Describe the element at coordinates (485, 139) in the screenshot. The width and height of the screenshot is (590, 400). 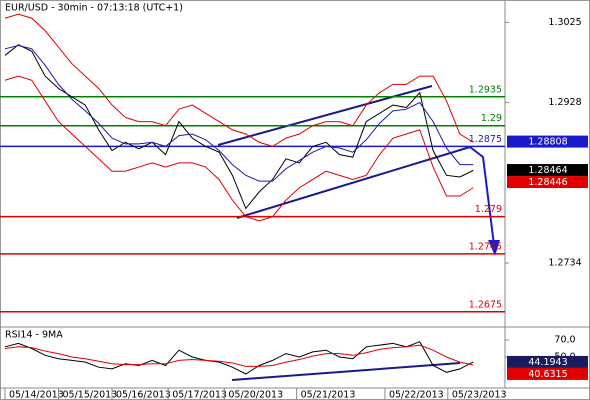
I see `level-label: 1.2875` at that location.